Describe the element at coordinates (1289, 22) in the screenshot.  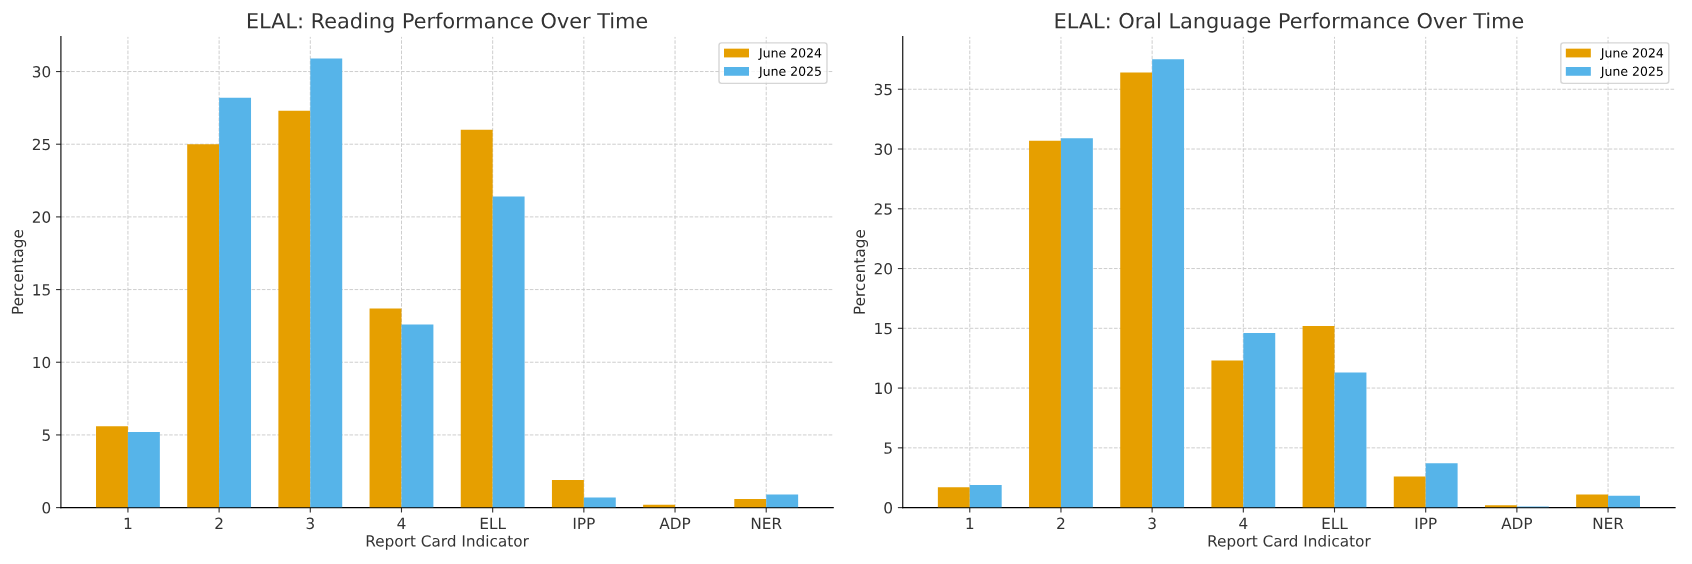
I see `chart-title: ELAL: Oral Language Performance Over Time` at that location.